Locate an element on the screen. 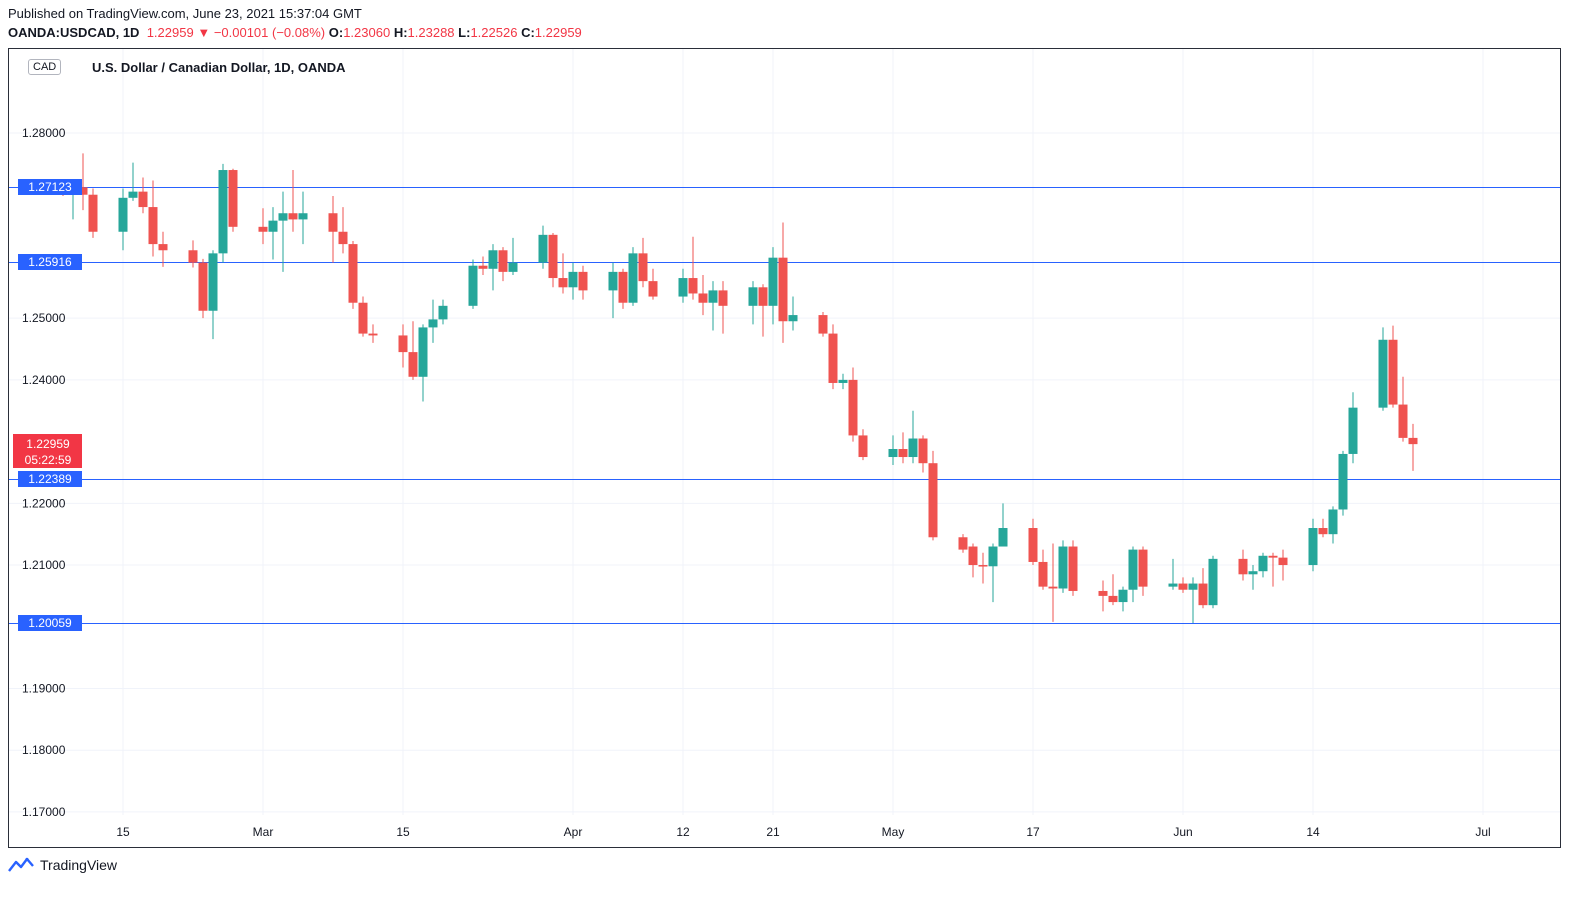 The image size is (1590, 900). low-label: L: is located at coordinates (464, 32).